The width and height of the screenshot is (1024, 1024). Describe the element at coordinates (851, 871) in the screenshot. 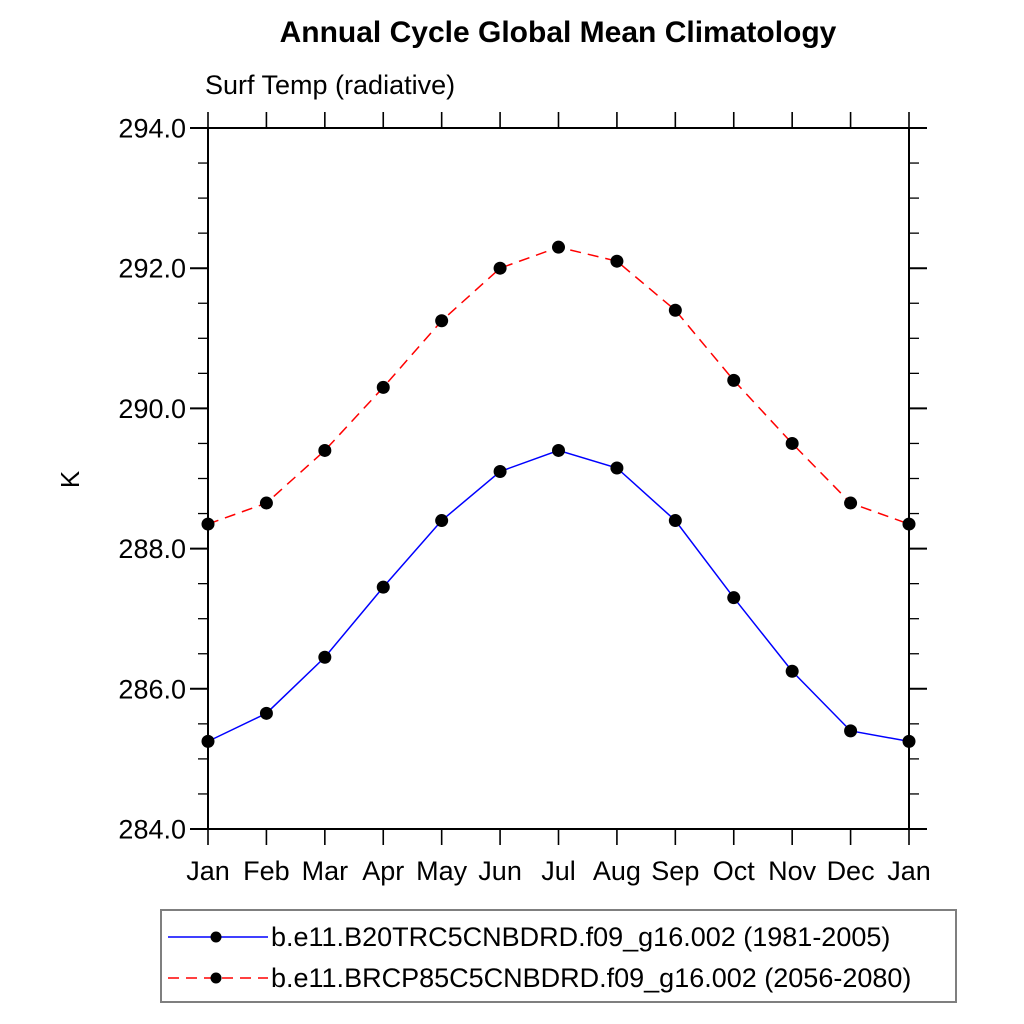

I see `x-tick-label: Dec` at that location.